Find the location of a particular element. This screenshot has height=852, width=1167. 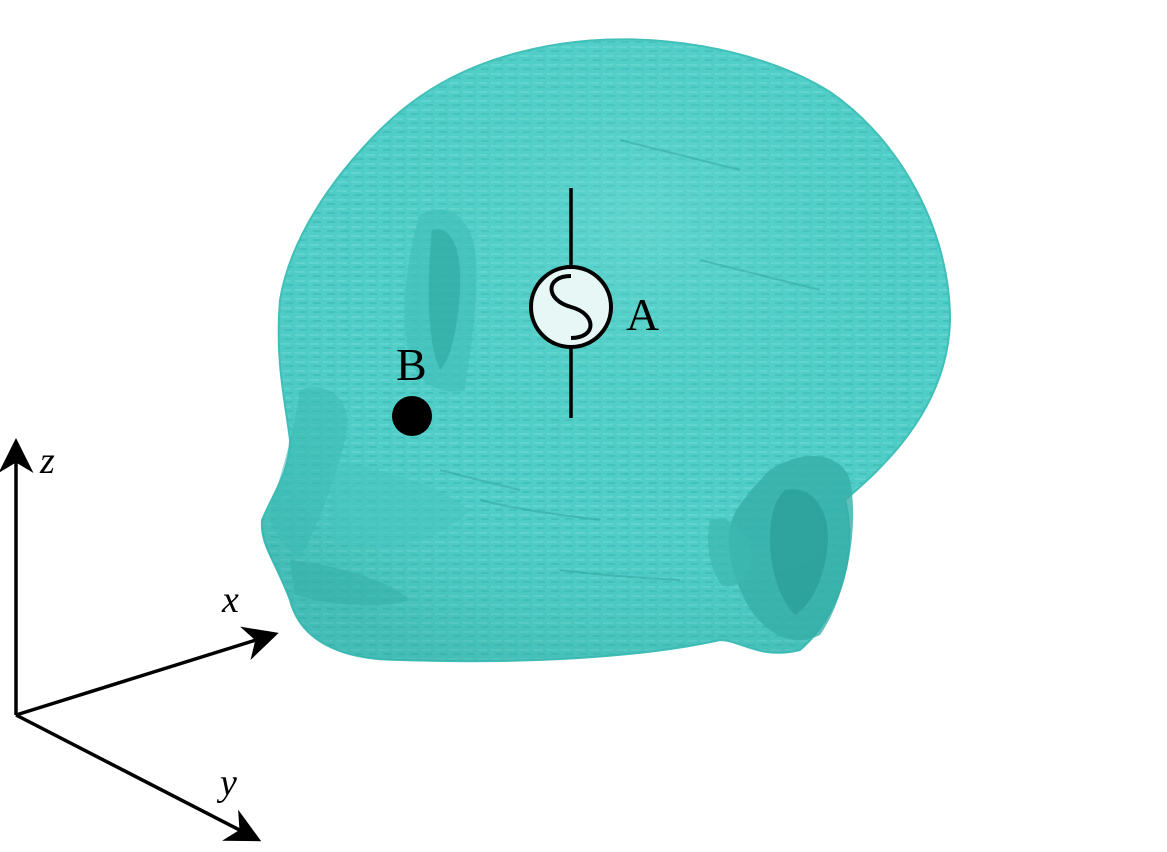

ear-lobe is located at coordinates (730, 553).